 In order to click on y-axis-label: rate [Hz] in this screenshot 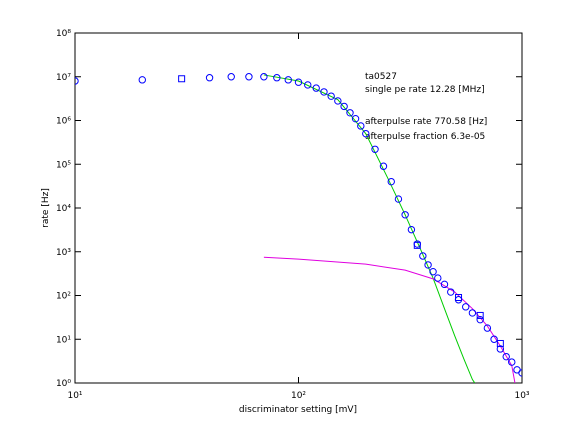, I will do `click(46, 208)`.